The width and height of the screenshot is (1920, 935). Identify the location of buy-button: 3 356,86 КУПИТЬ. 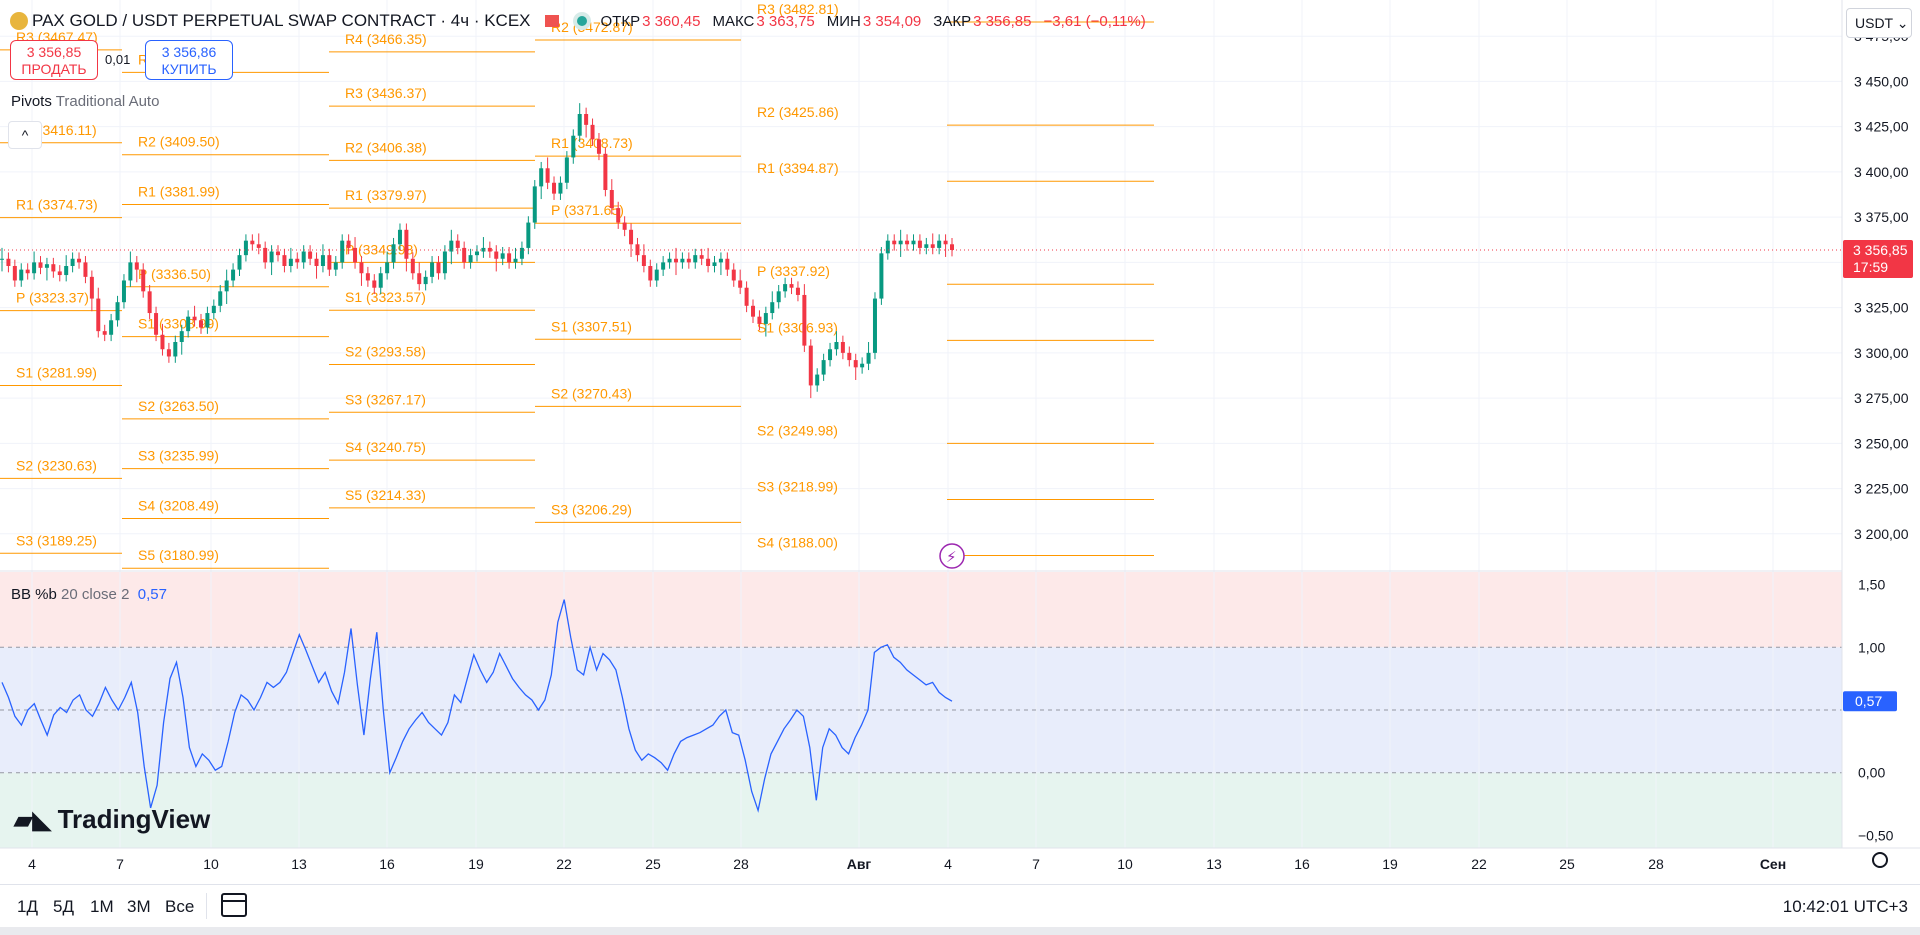
(189, 60).